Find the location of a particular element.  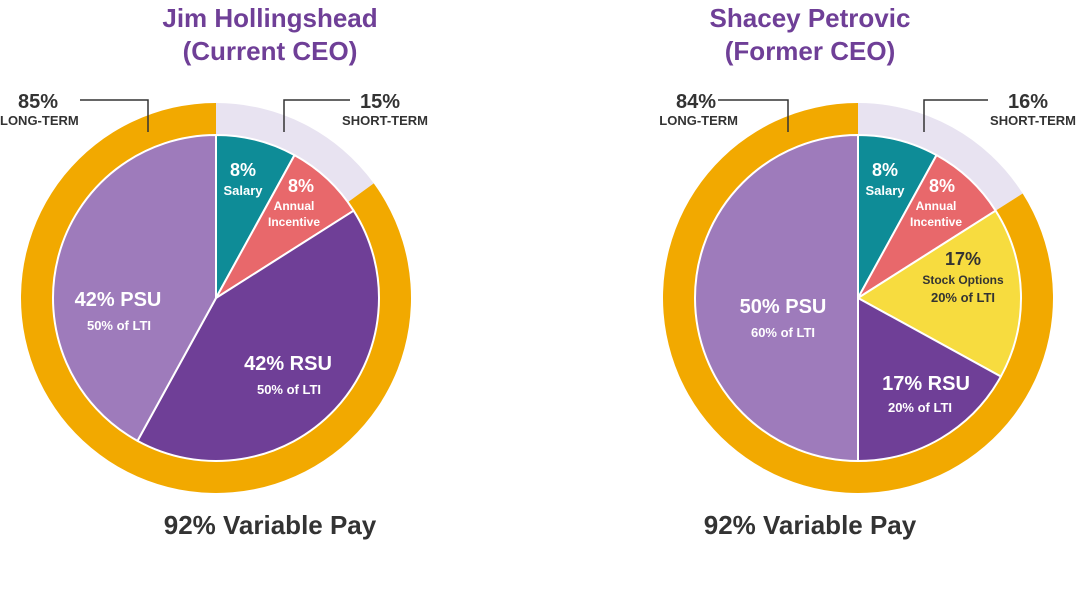

chart-title: Jim Hollingshead (Current CEO) is located at coordinates (270, 35).